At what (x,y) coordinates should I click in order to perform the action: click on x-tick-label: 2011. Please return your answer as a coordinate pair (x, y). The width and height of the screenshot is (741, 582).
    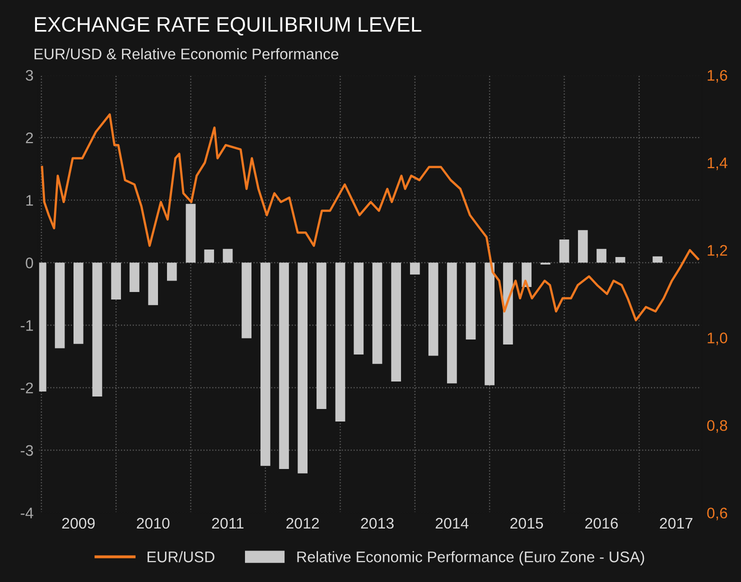
    Looking at the image, I should click on (228, 523).